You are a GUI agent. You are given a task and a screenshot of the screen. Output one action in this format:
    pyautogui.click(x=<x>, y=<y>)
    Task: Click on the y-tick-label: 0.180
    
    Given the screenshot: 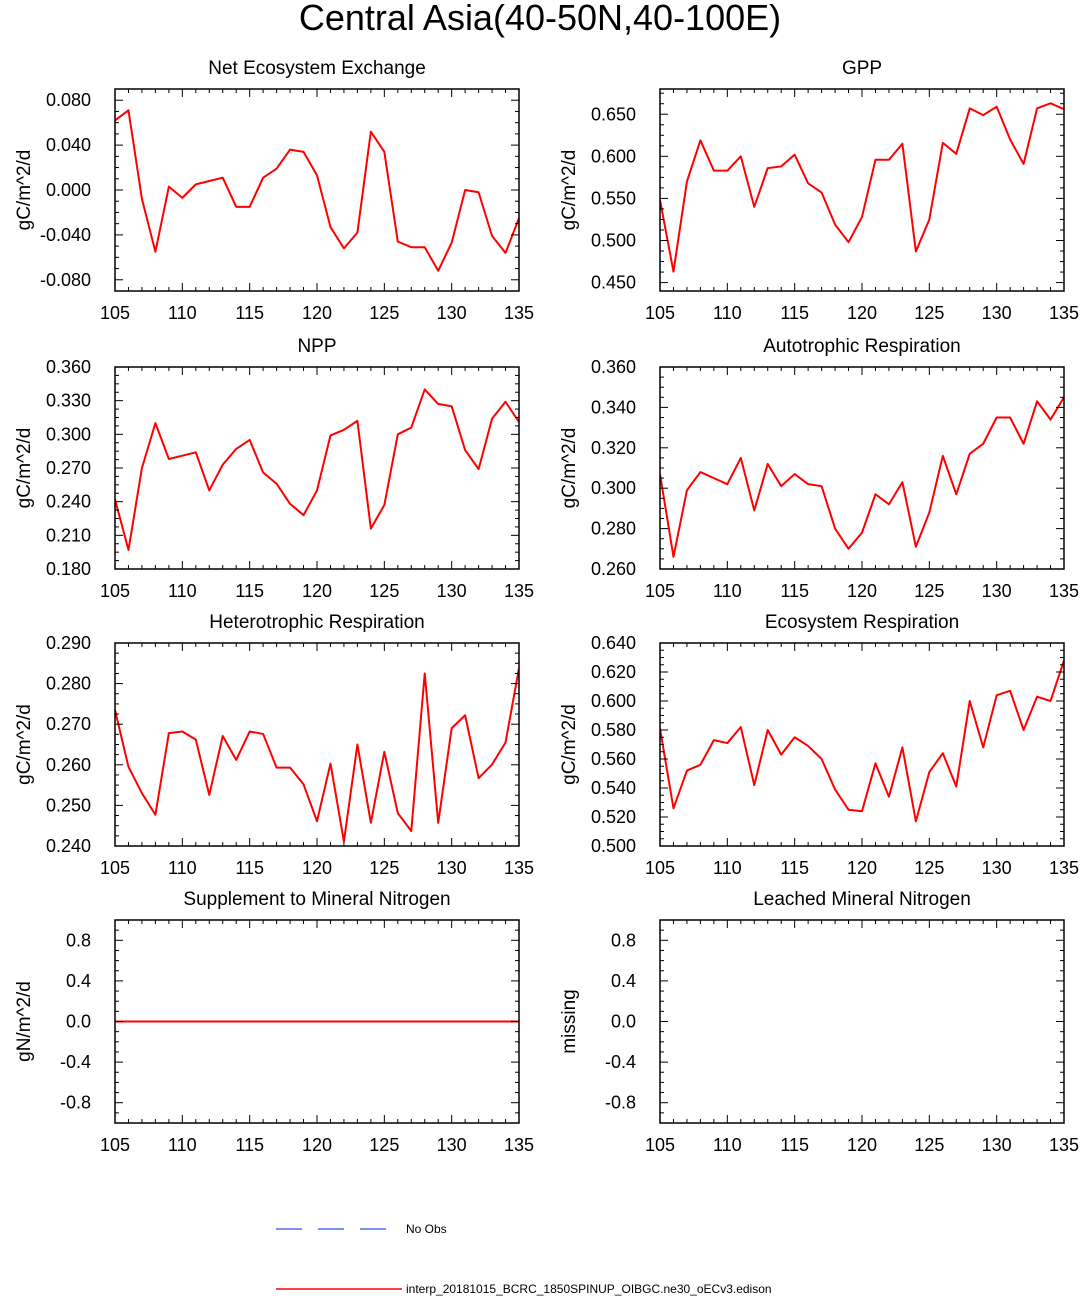 What is the action you would take?
    pyautogui.click(x=68, y=569)
    